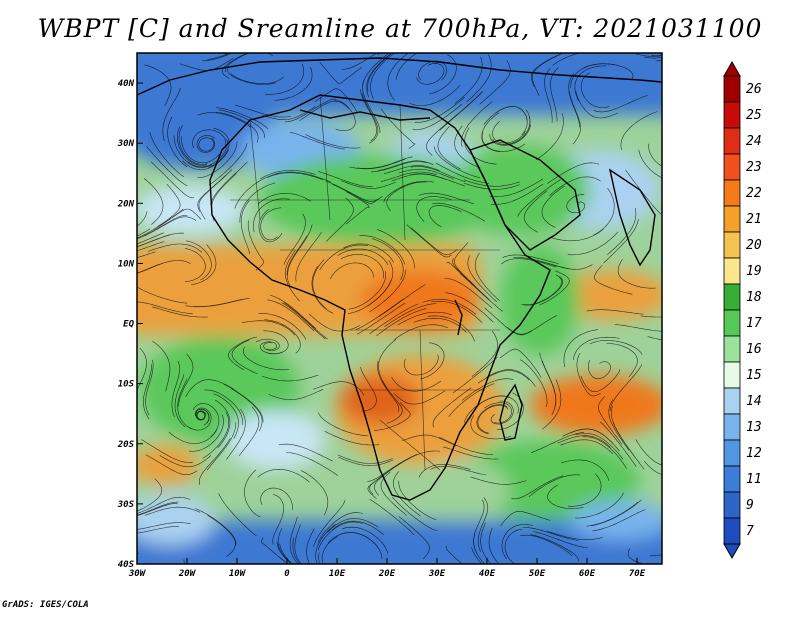  What do you see at coordinates (754, 141) in the screenshot?
I see `colorbar-label: 24` at bounding box center [754, 141].